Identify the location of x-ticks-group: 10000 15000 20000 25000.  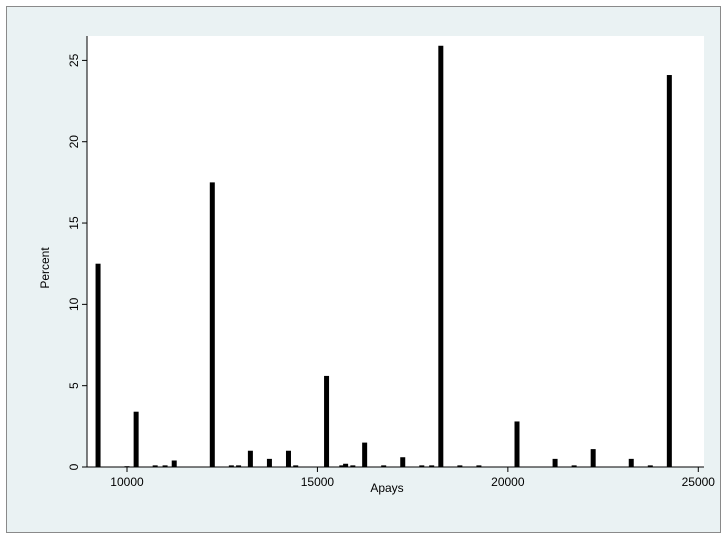
(412, 478).